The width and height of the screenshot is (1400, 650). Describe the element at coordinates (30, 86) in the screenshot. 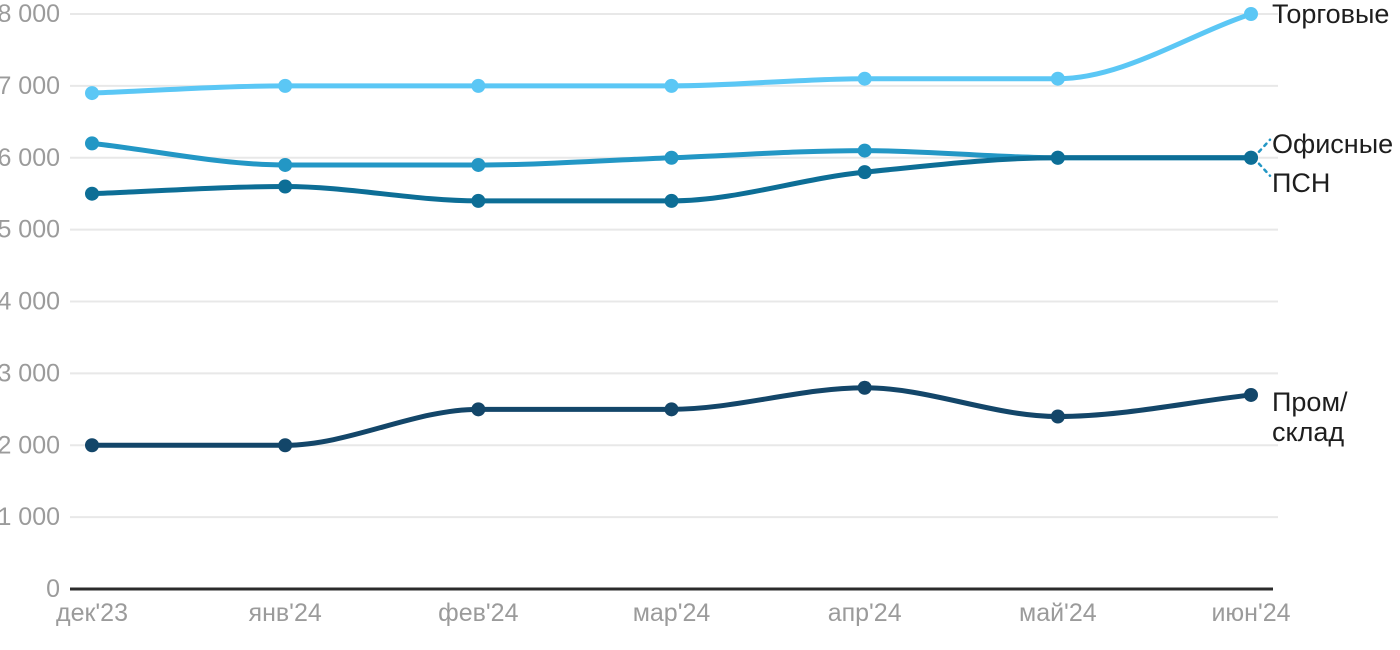

I see `y-axis-tick-label: 7 000` at that location.